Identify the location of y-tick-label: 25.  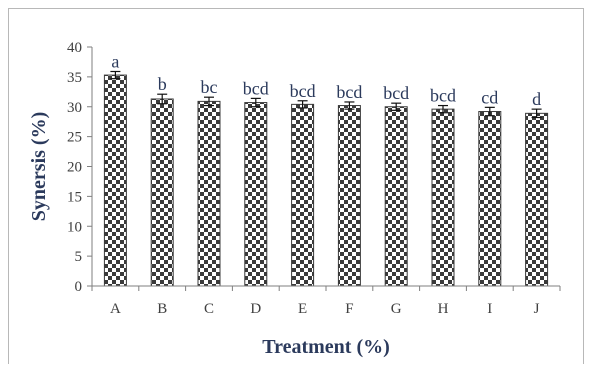
(74, 138).